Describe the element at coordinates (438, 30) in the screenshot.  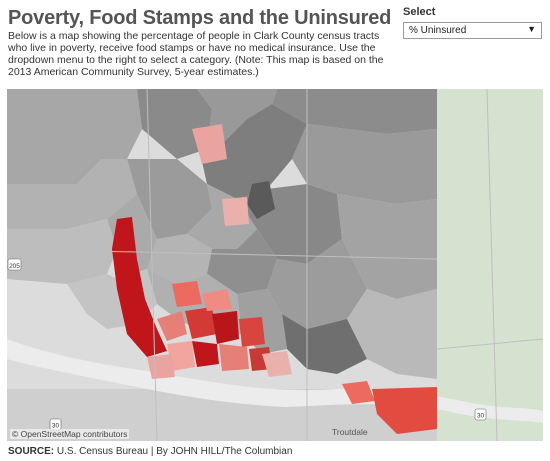
I see `dropdown-selected-value: % Uninsured` at that location.